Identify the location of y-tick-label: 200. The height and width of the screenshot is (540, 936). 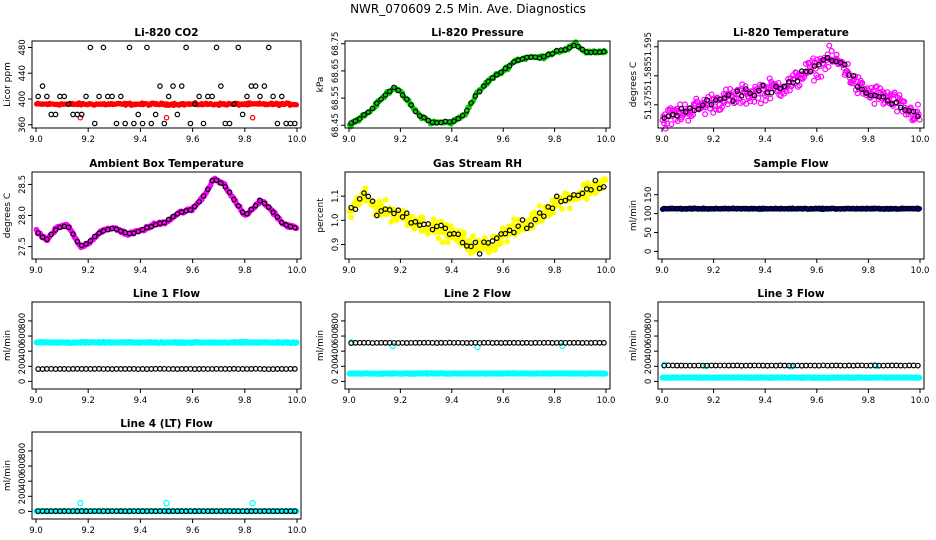
(23, 496).